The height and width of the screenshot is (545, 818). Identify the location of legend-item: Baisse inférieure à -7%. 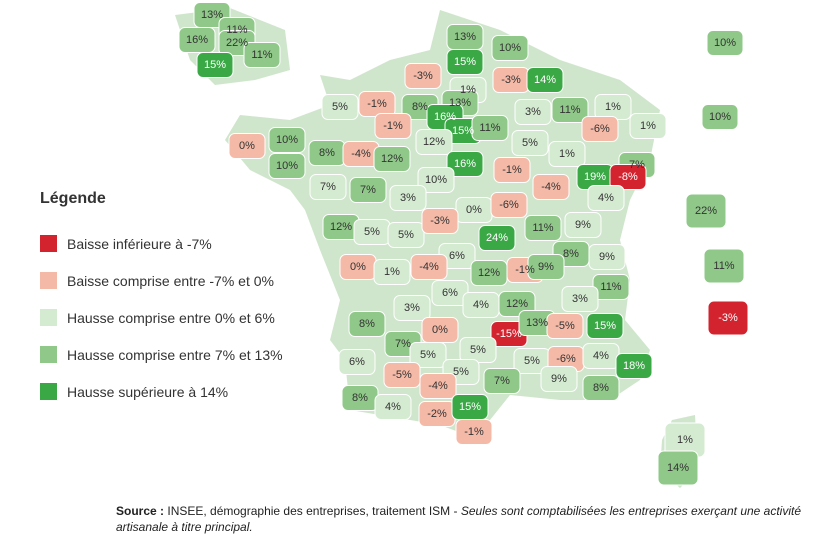
(126, 243).